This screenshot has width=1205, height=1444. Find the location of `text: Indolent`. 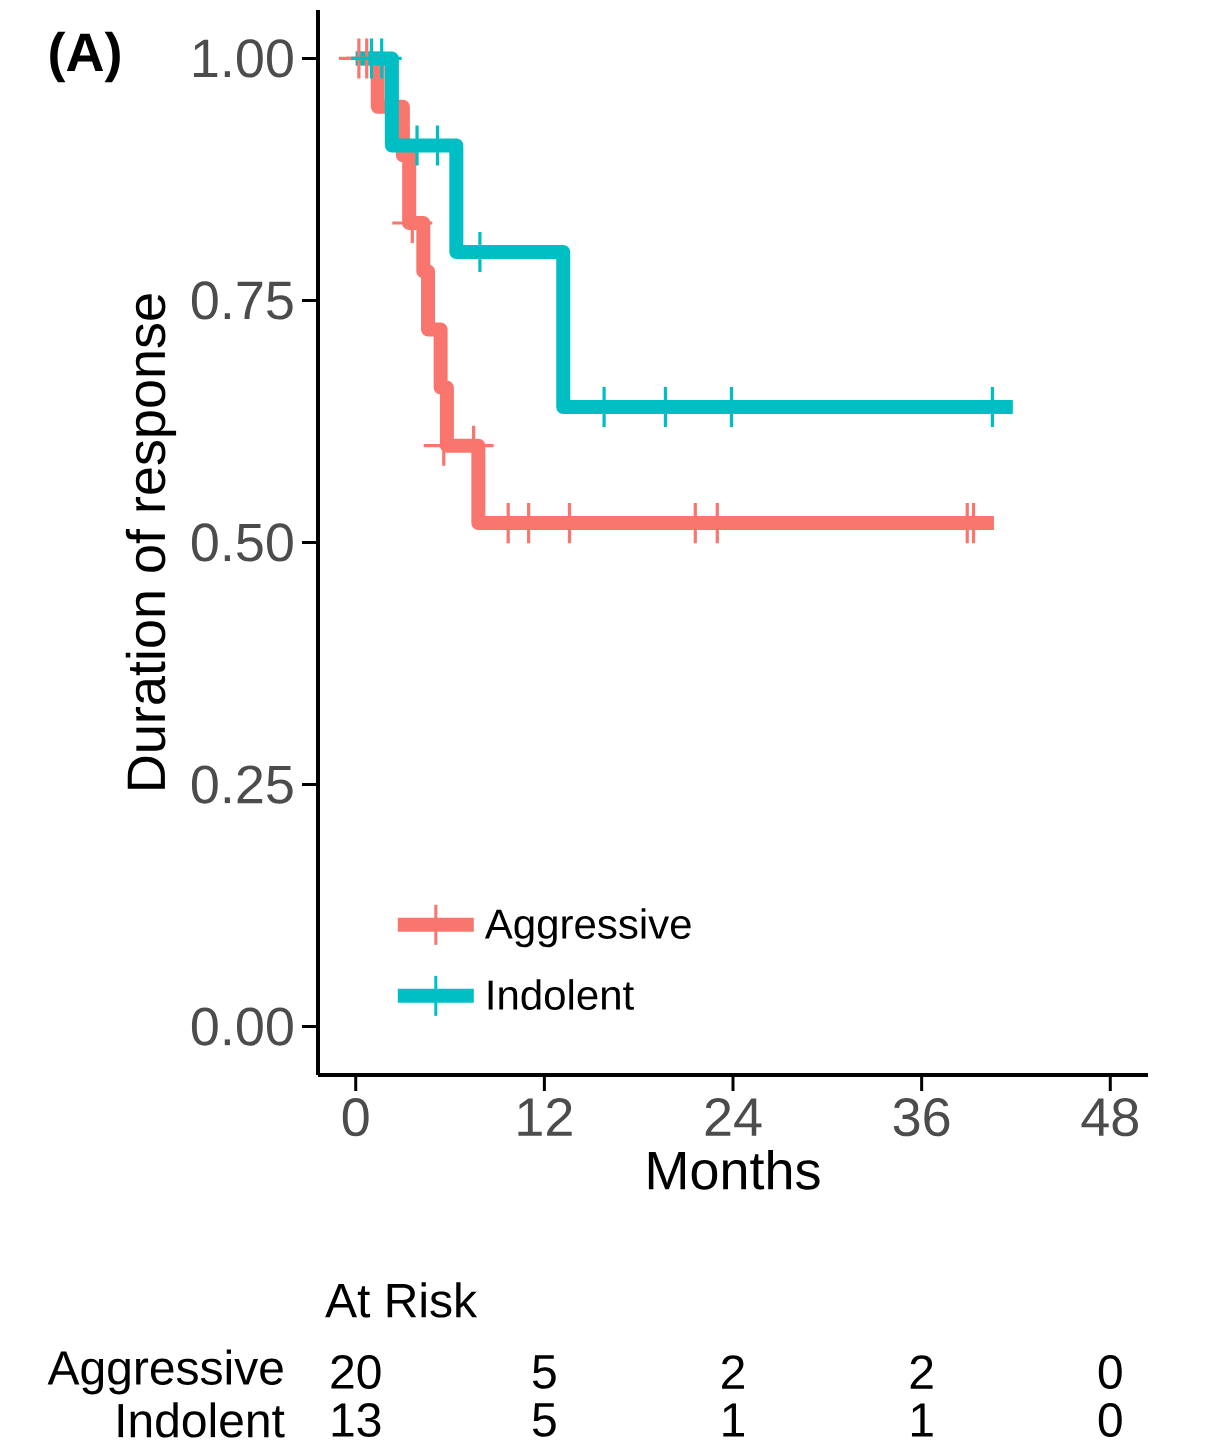

text: Indolent is located at coordinates (201, 1420).